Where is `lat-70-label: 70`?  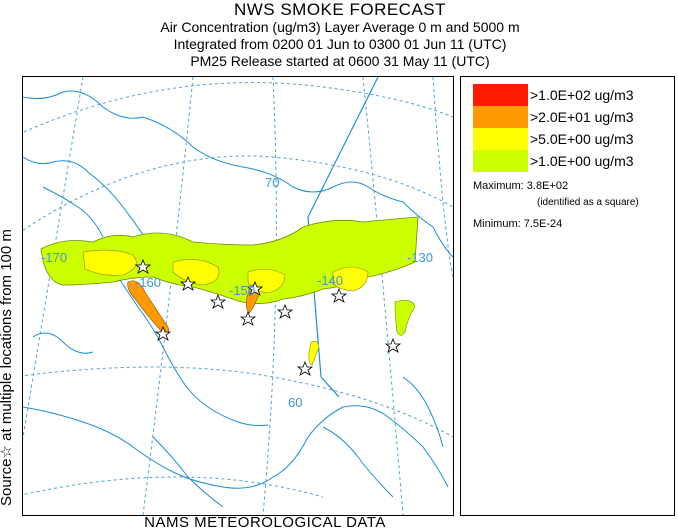 lat-70-label: 70 is located at coordinates (272, 182).